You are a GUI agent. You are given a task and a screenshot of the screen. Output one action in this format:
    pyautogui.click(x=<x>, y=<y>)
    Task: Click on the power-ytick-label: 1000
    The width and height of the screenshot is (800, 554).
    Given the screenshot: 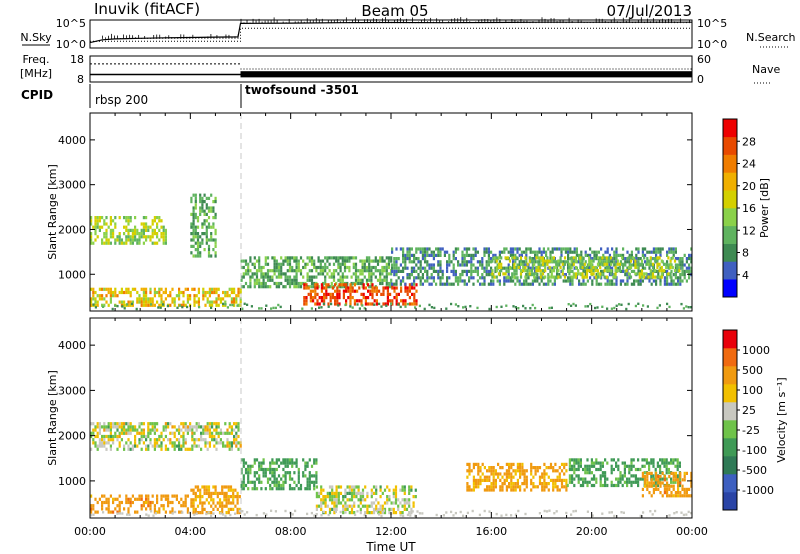 What is the action you would take?
    pyautogui.click(x=72, y=274)
    